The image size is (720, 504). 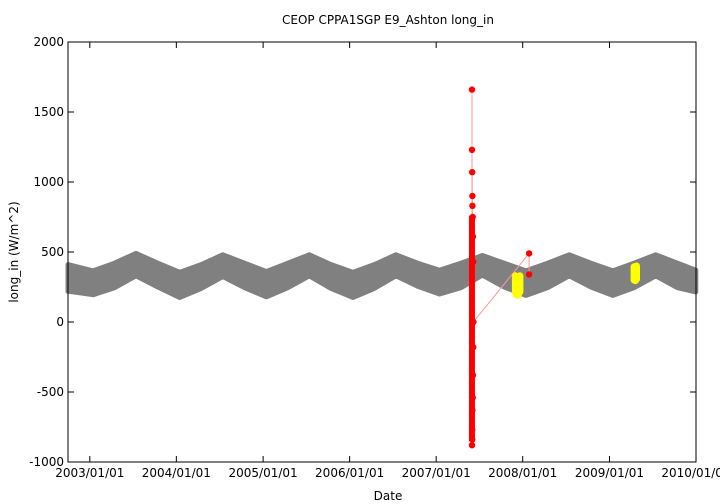 What do you see at coordinates (609, 473) in the screenshot?
I see `x-tick-label: 2009/01/01` at bounding box center [609, 473].